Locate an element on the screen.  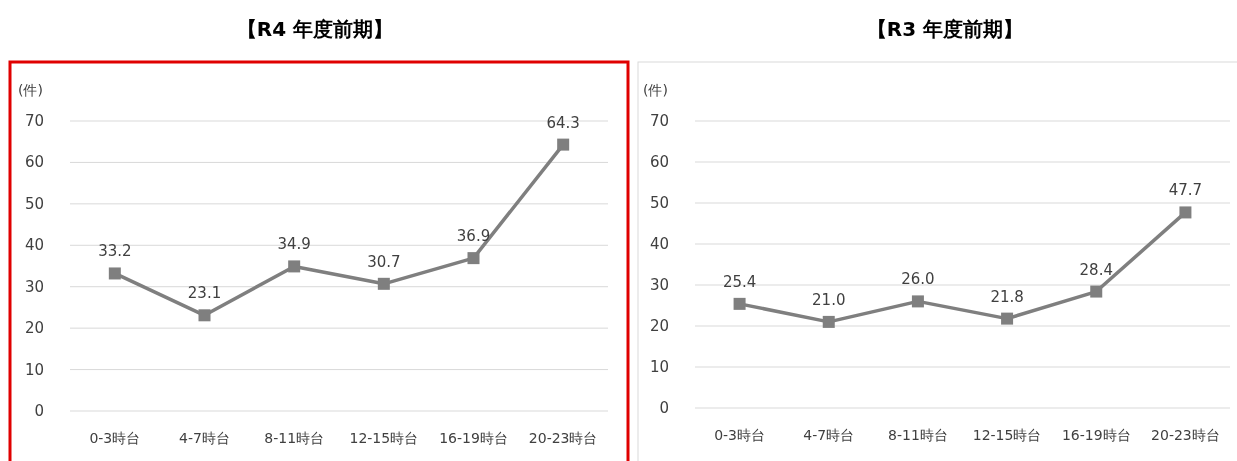
data-label: 64.3 is located at coordinates (563, 122).